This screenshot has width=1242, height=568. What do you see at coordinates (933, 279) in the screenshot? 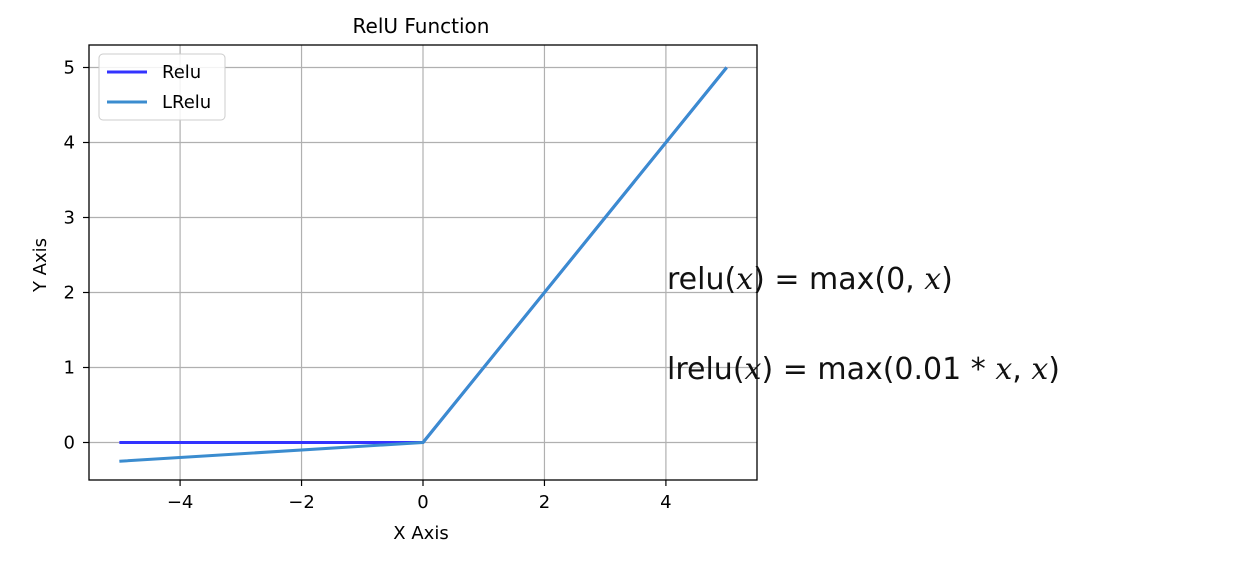
I see `relu-formula-var2: x` at bounding box center [933, 279].